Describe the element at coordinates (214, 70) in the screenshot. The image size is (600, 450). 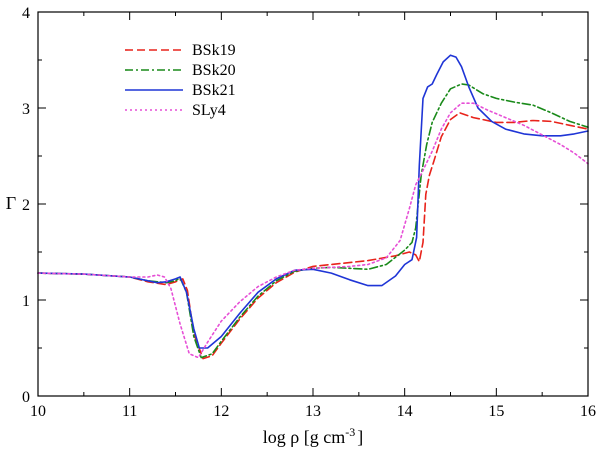
I see `legend-label-bsk20: BSk20` at that location.